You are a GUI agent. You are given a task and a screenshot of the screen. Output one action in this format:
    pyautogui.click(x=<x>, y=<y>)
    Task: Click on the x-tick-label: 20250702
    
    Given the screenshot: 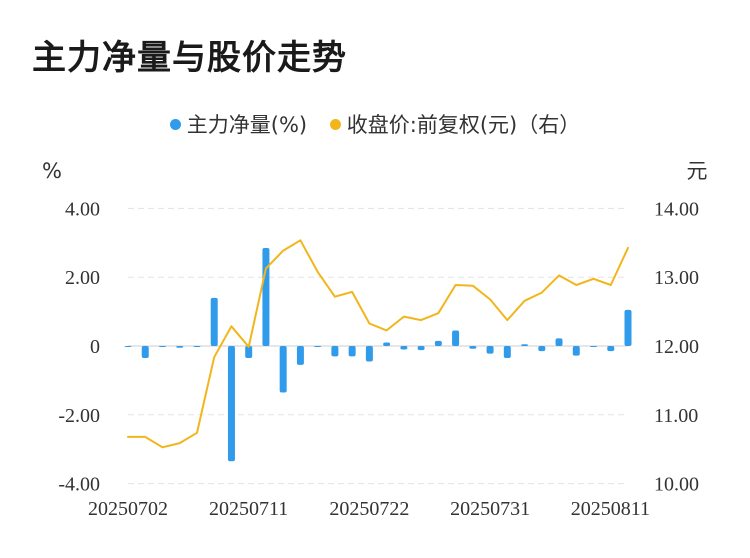 What is the action you would take?
    pyautogui.click(x=128, y=509)
    